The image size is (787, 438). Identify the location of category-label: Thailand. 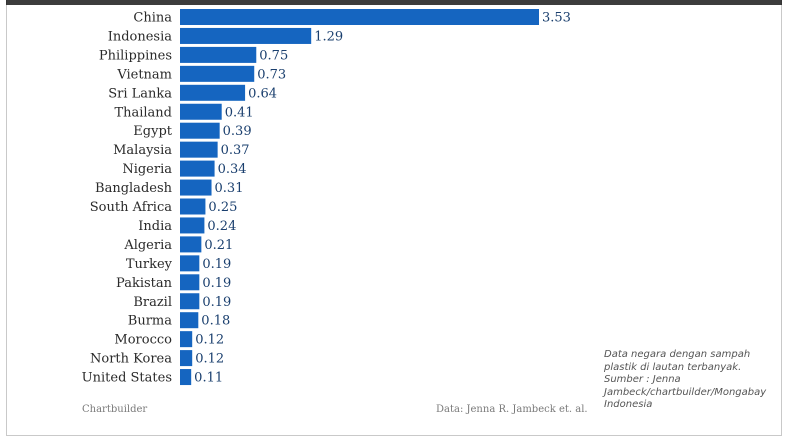
(143, 112).